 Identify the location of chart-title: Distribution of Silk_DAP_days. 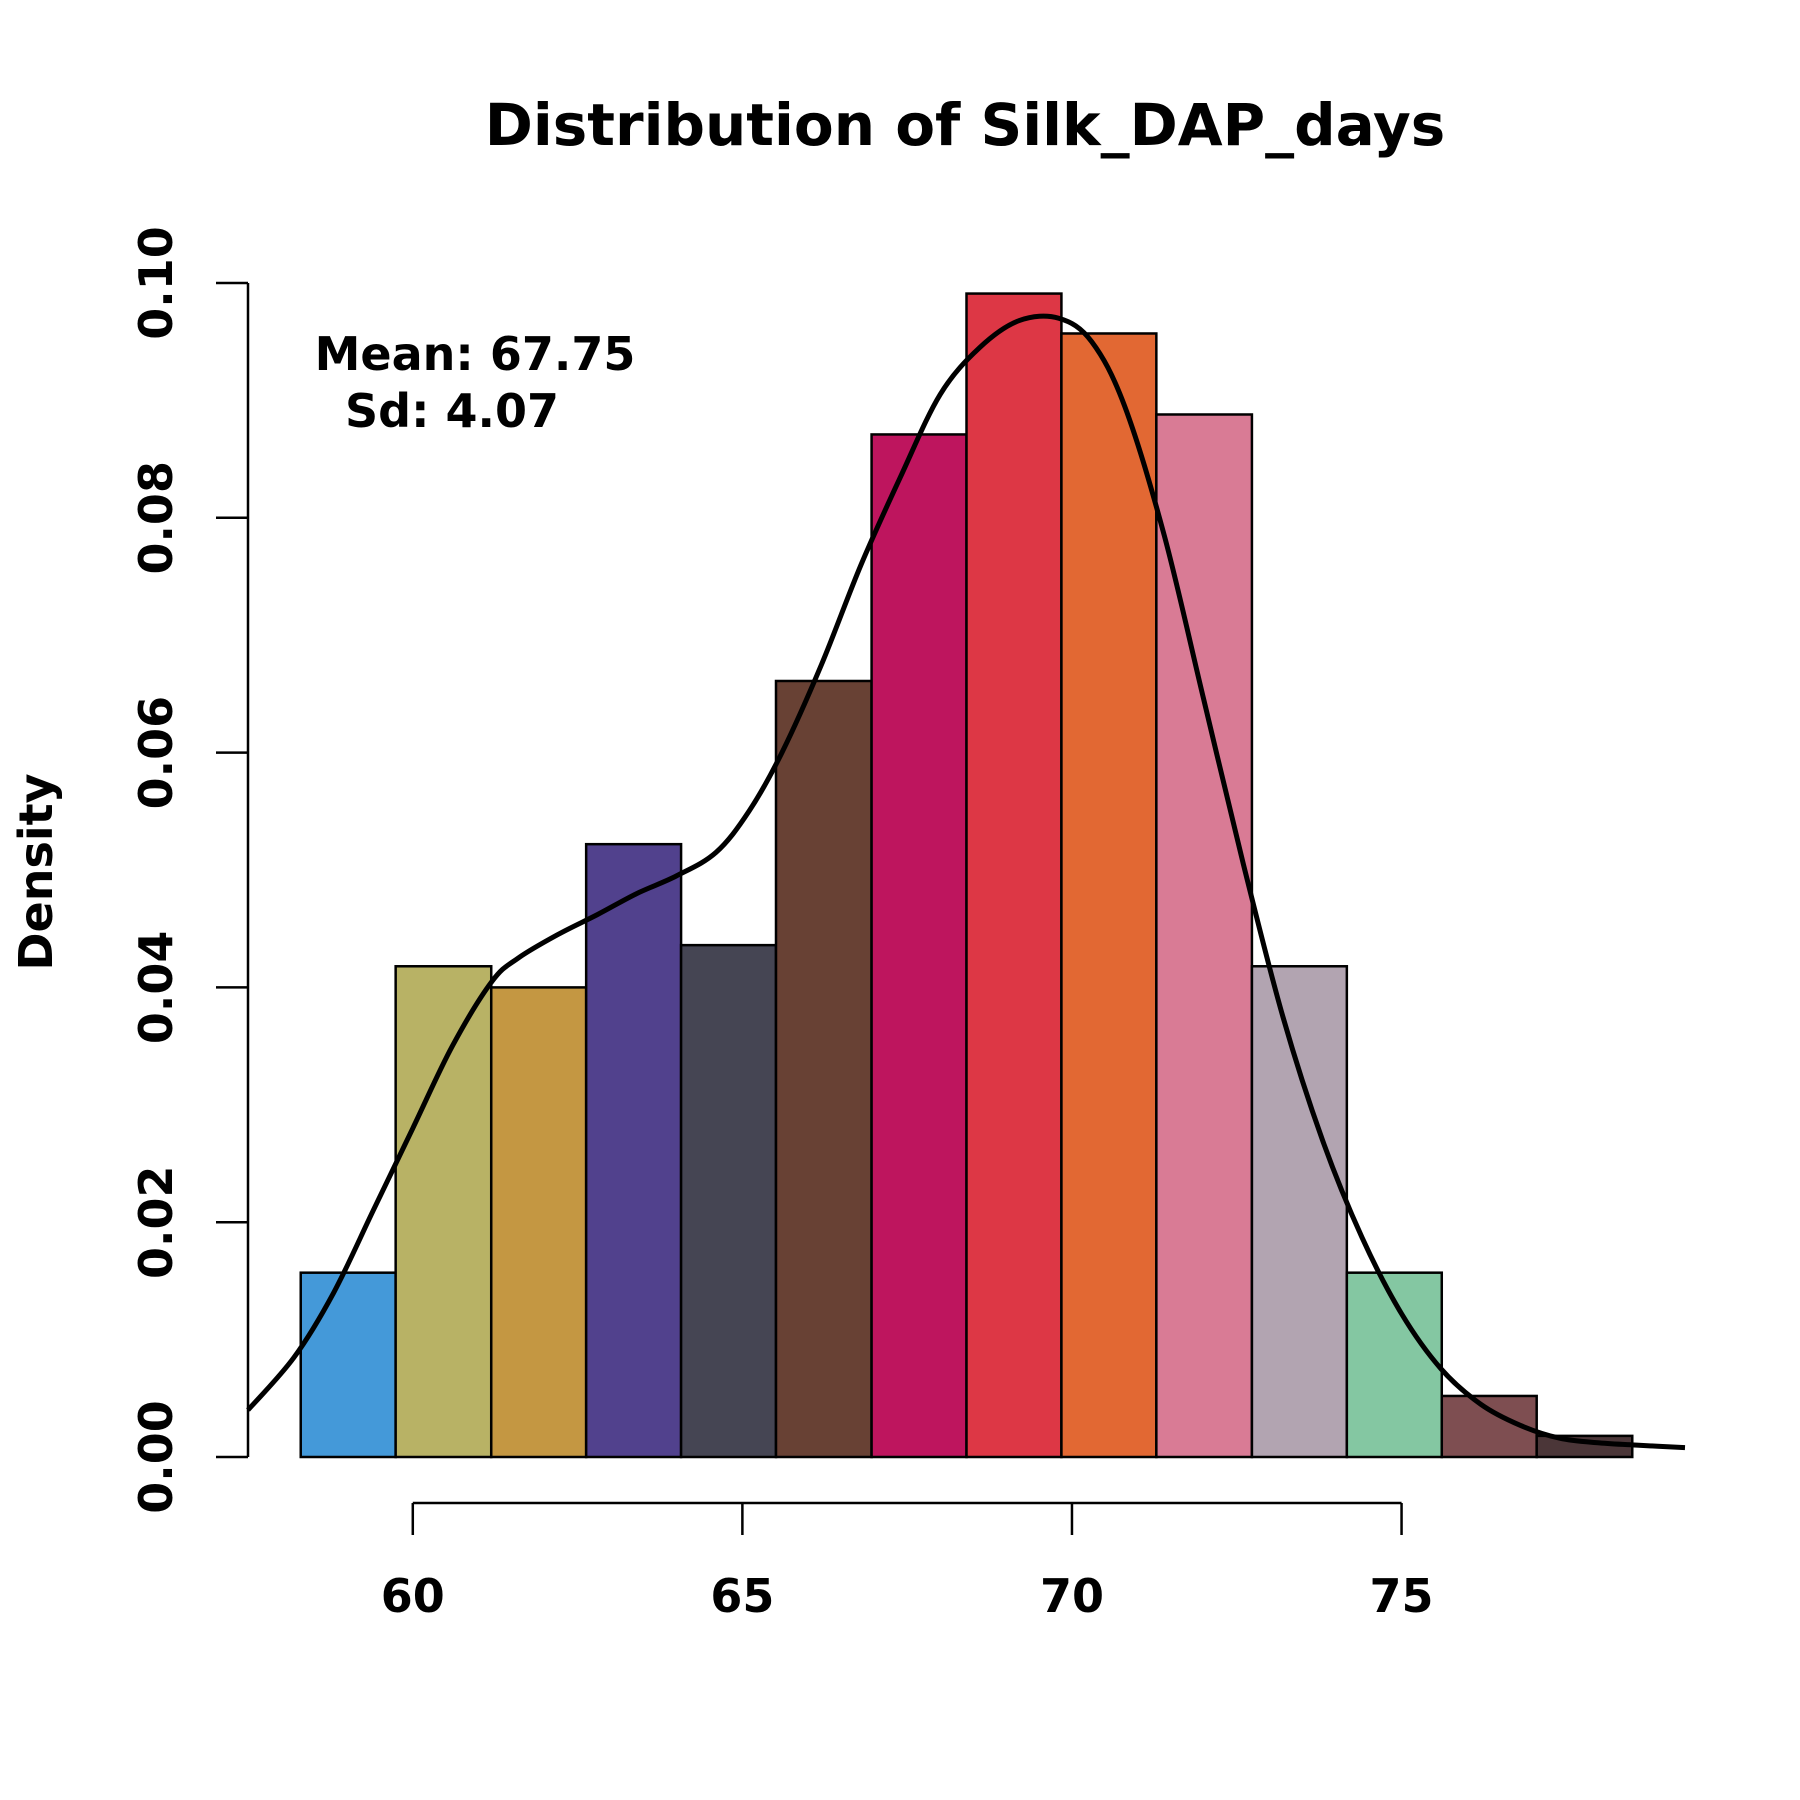
(965, 125).